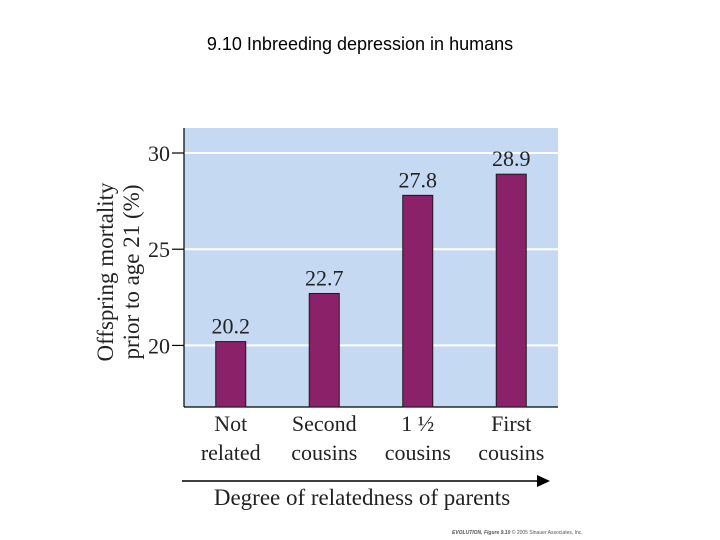 The image size is (720, 540). I want to click on bar-value-label: 20.2, so click(231, 326).